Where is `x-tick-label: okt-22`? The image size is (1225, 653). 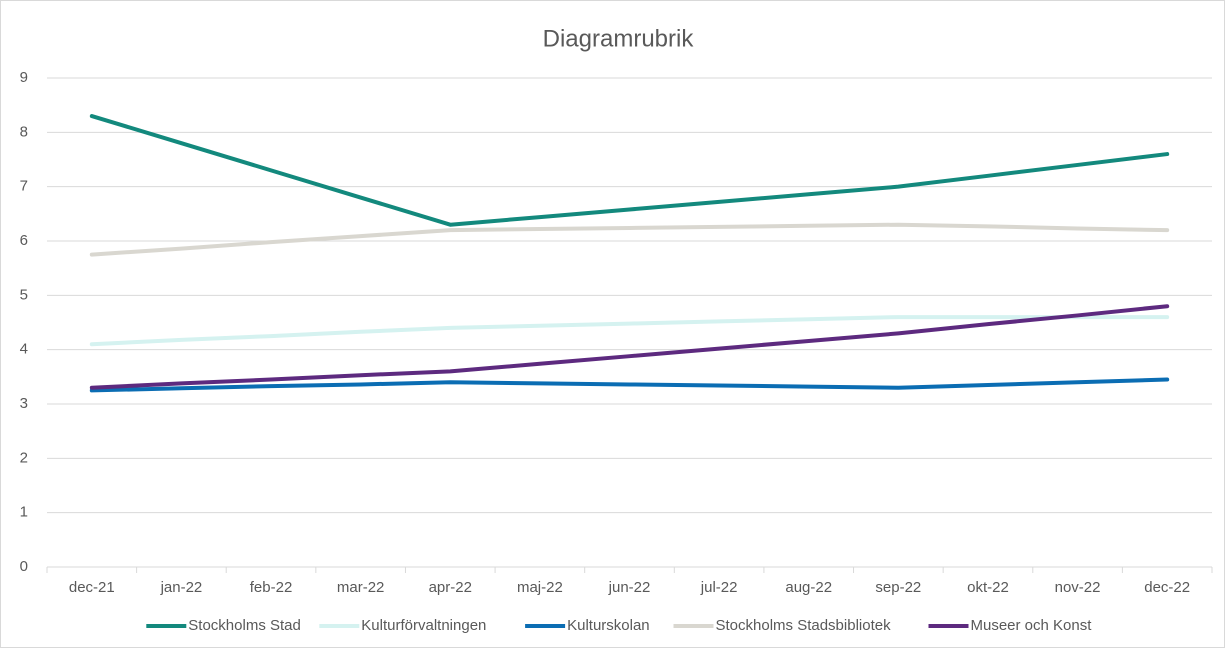
x-tick-label: okt-22 is located at coordinates (988, 587).